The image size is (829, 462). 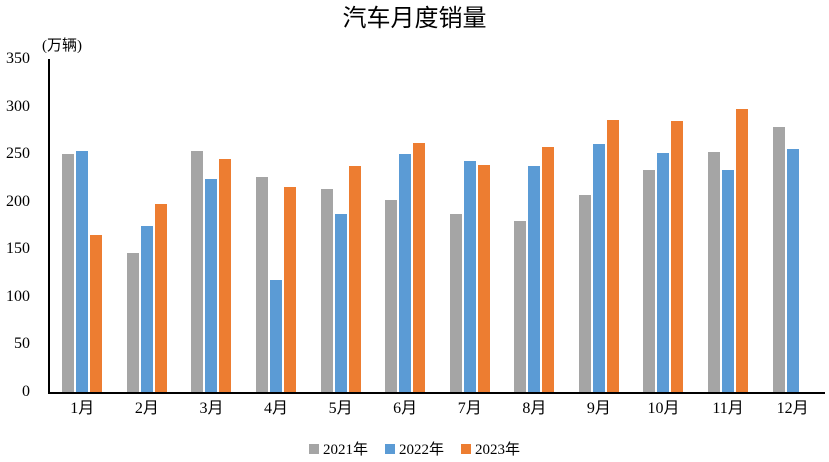 What do you see at coordinates (534, 408) in the screenshot?
I see `x-axis-label: 8月` at bounding box center [534, 408].